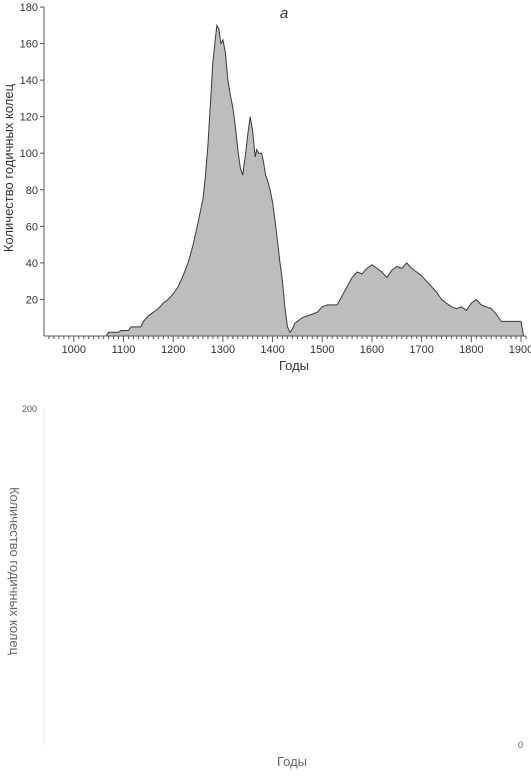 This screenshot has width=531, height=777. Describe the element at coordinates (29, 8) in the screenshot. I see `y-tick-label: 180` at that location.